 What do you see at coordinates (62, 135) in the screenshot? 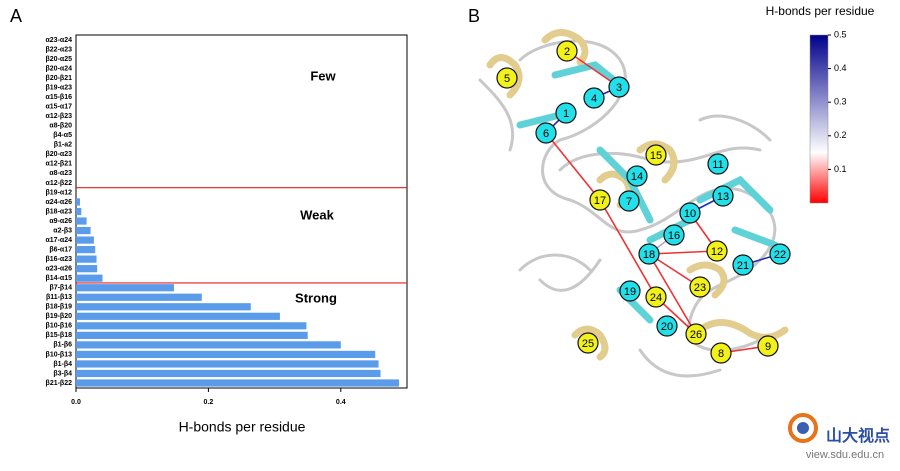
I see `y-tick-label: β4-α5` at bounding box center [62, 135].